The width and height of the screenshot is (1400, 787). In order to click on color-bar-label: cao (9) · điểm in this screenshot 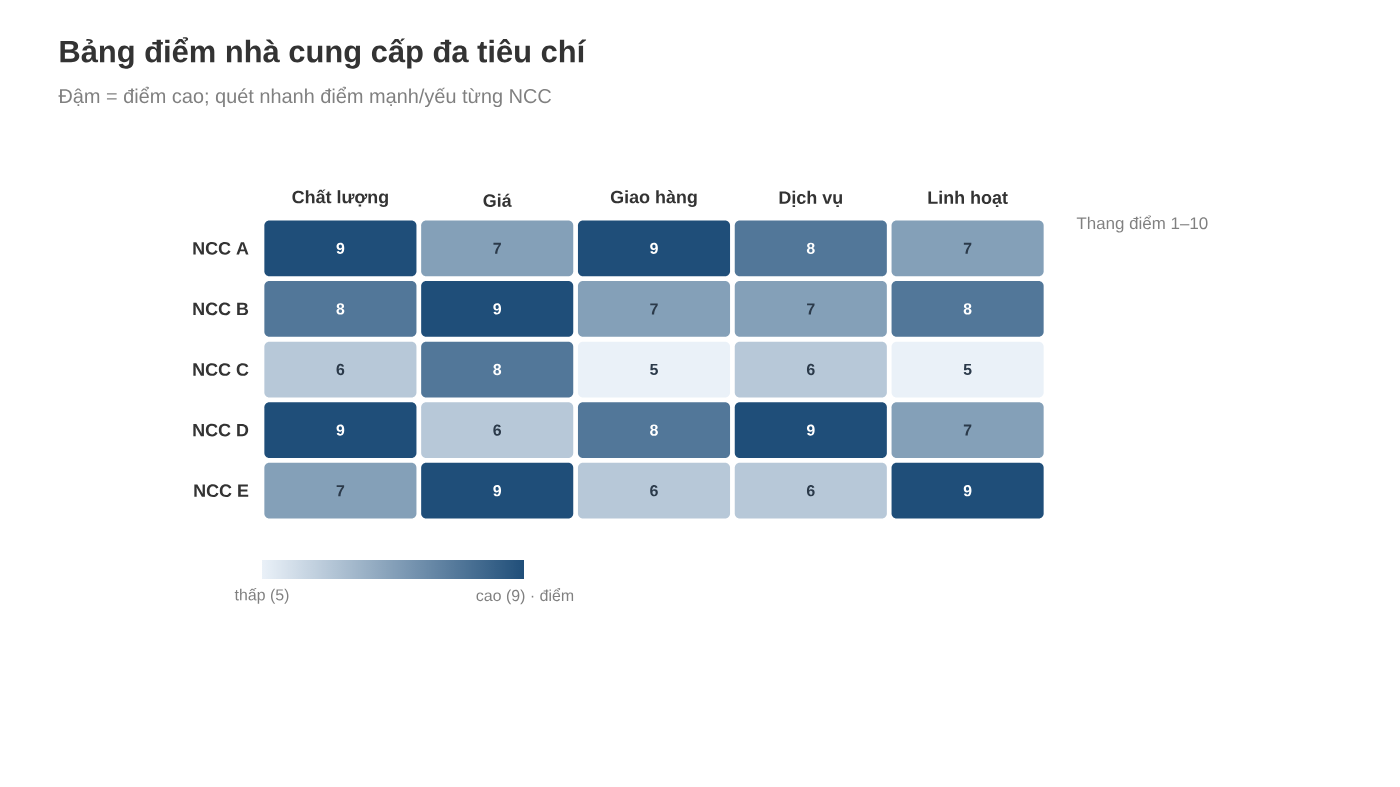, I will do `click(525, 596)`.